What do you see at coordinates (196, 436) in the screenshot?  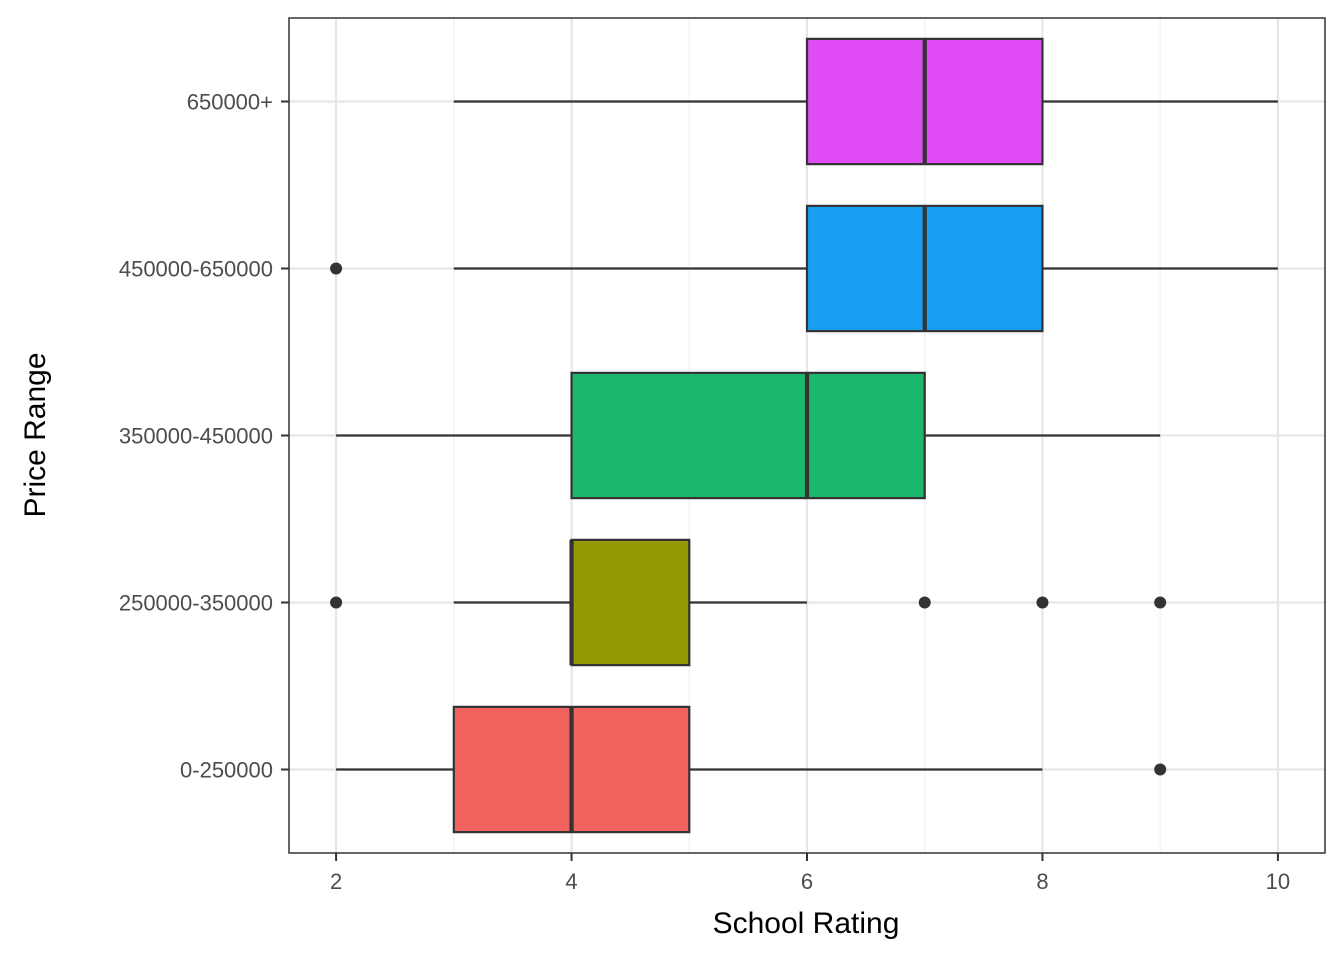 I see `y-tick-label: 350000-450000` at bounding box center [196, 436].